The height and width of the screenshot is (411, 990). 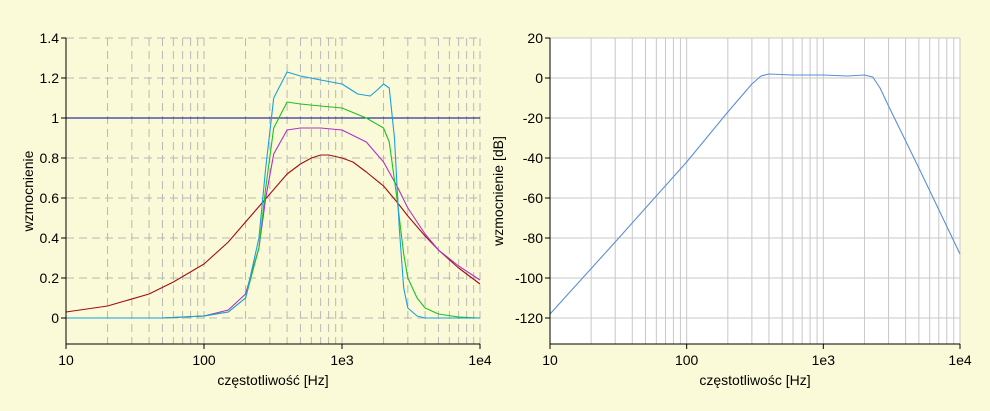 I want to click on y-tick-label: 0.4, so click(x=50, y=238).